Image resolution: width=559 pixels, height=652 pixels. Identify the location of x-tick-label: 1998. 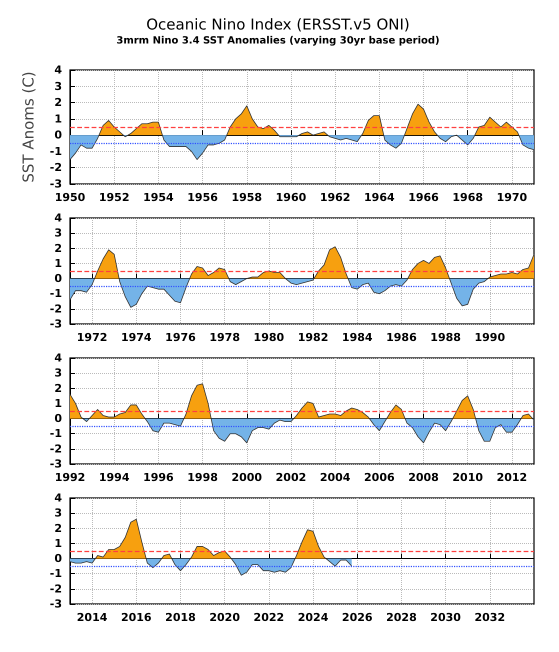
(202, 477).